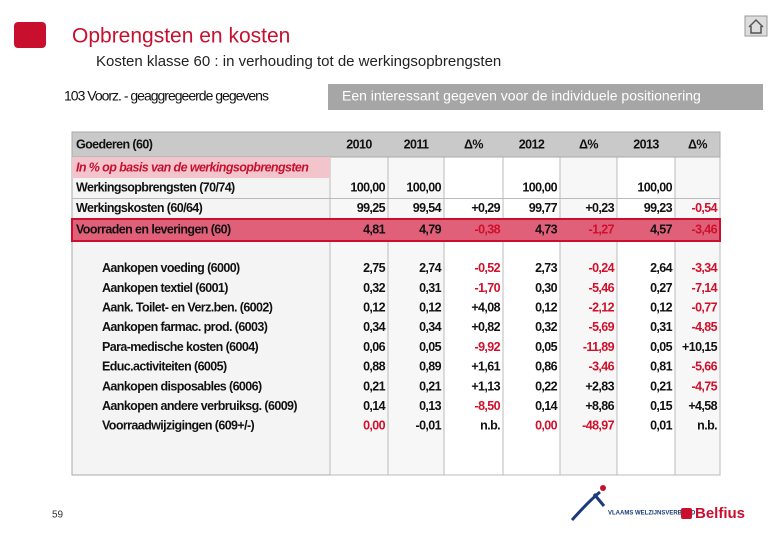  I want to click on cell: -3,34, so click(705, 268).